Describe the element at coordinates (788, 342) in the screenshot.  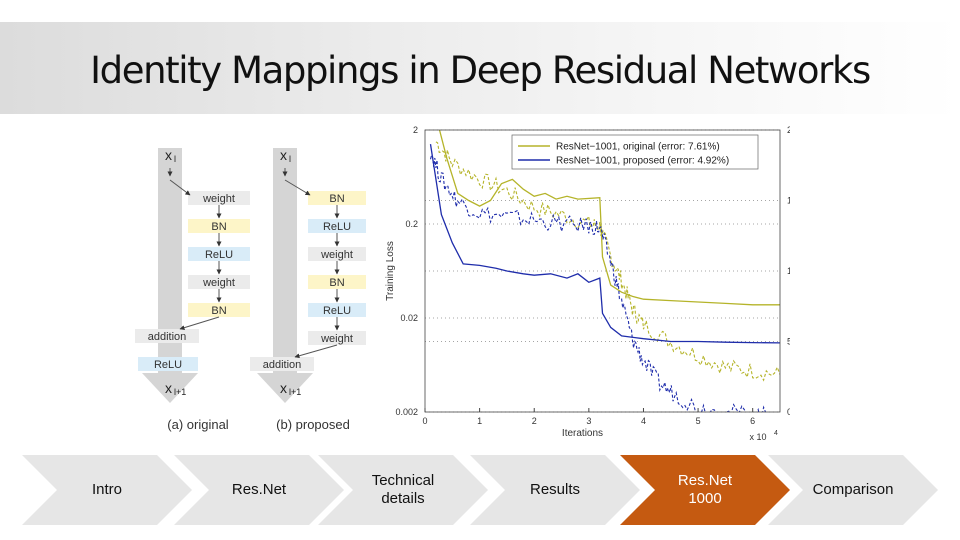
I see `y-right-tick-label: 5` at that location.